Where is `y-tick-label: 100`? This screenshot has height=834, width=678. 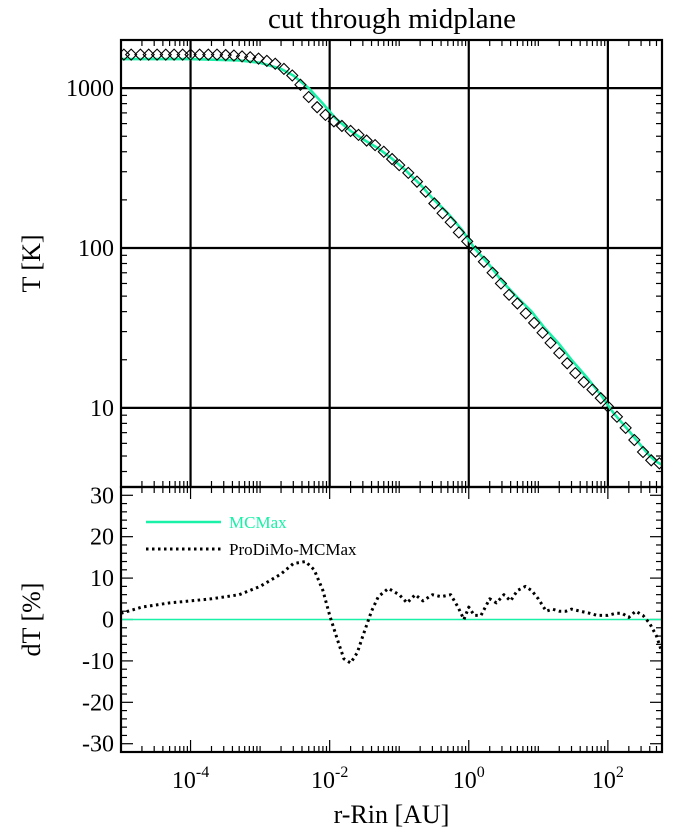 y-tick-label: 100 is located at coordinates (96, 249).